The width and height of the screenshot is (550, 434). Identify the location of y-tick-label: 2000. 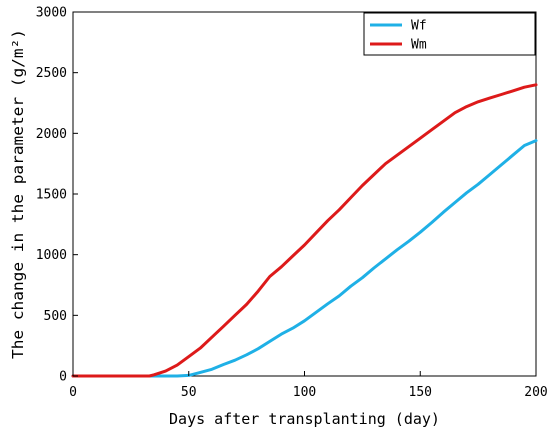
(51, 134).